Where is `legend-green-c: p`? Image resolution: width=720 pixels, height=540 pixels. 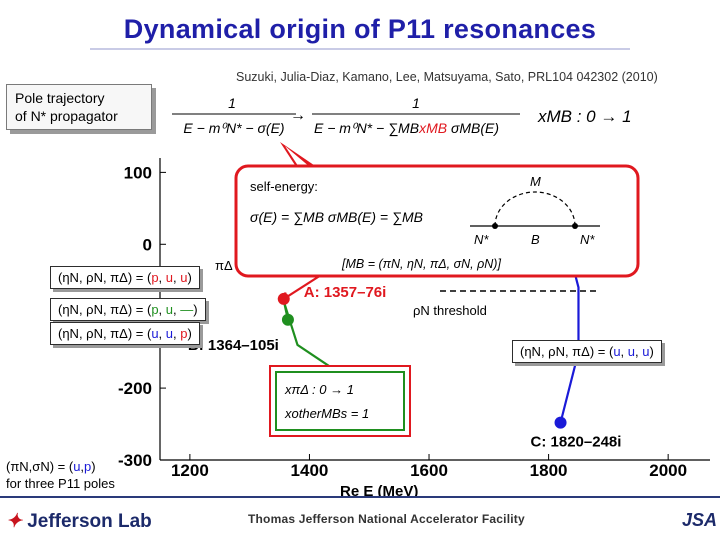
legend-green-c: p is located at coordinates (184, 333).